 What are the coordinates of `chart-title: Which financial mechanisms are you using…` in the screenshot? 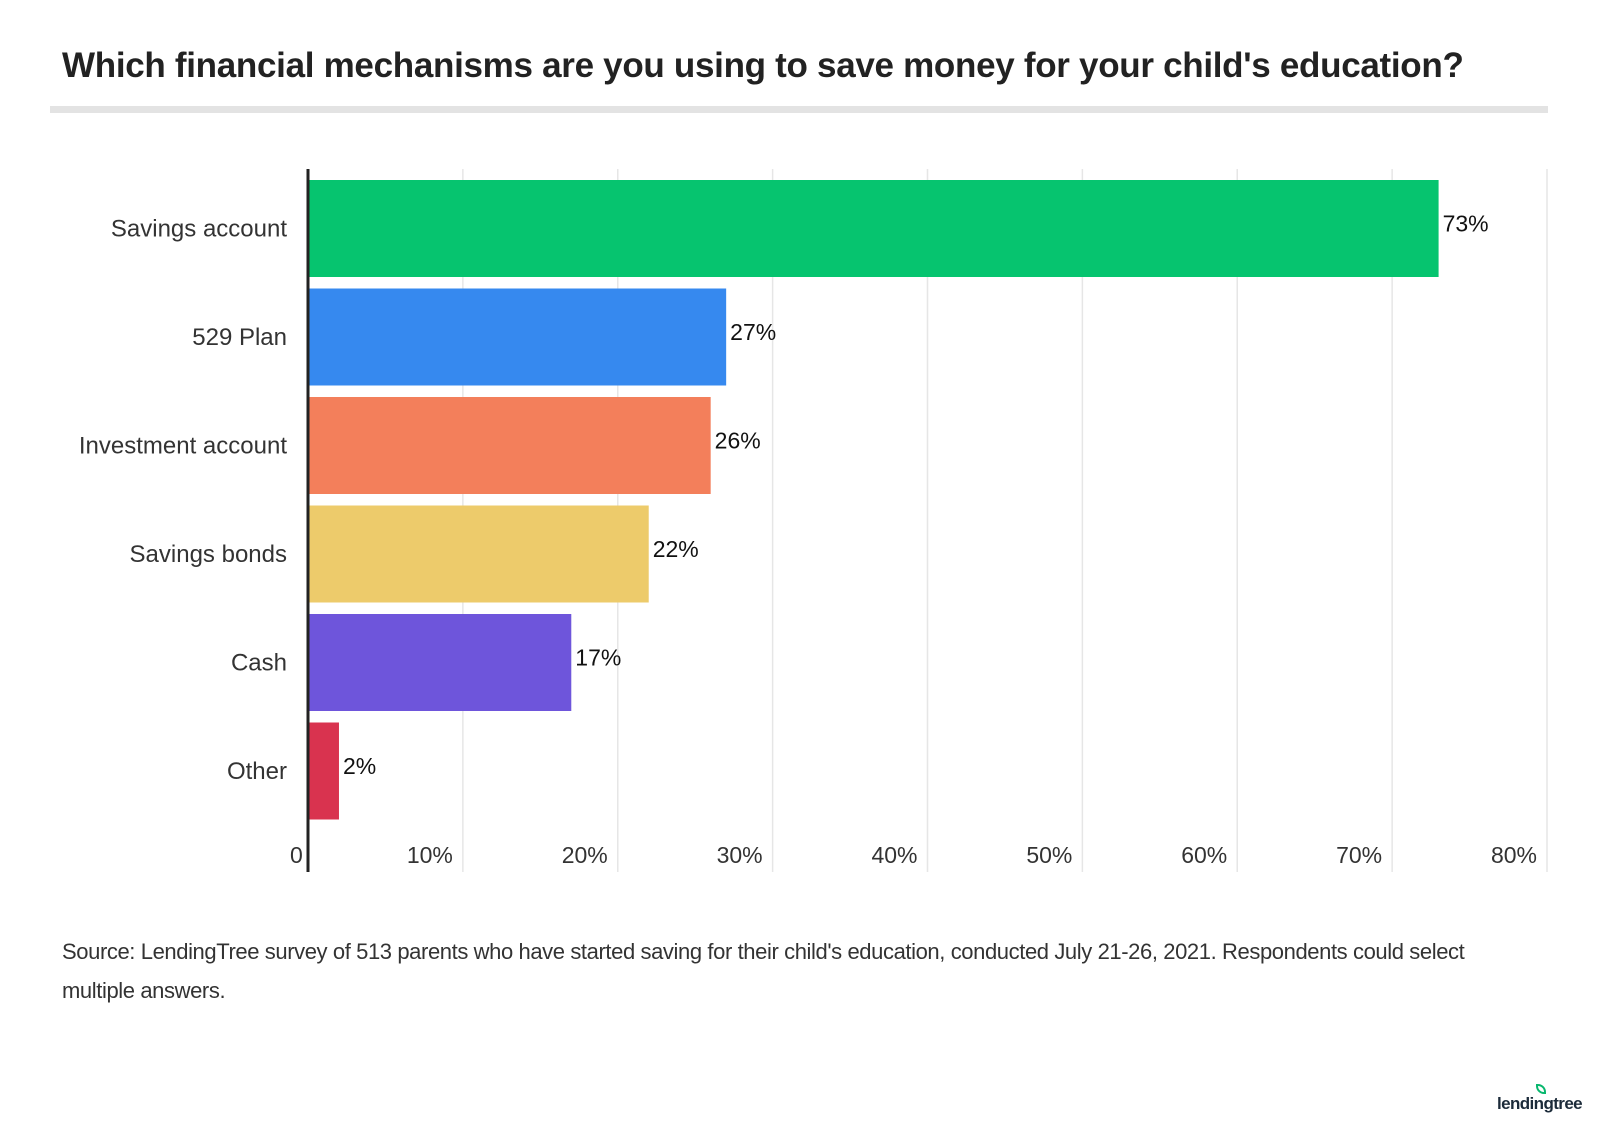 It's located at (763, 65).